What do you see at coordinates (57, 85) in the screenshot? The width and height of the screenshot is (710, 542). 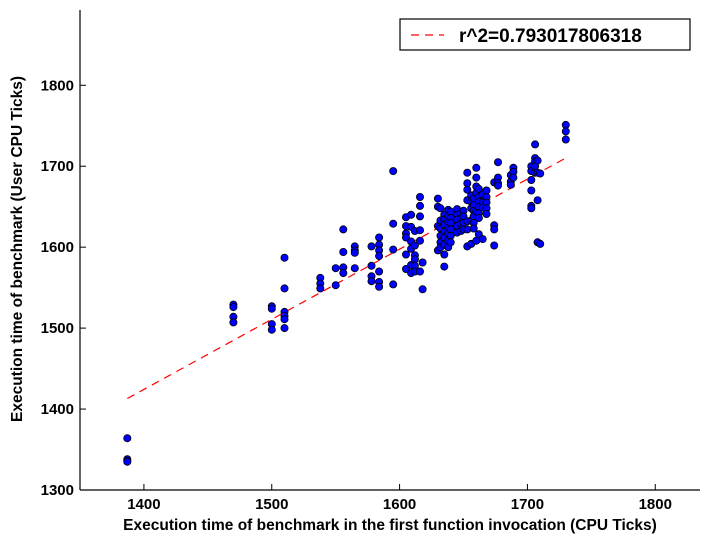 I see `y-tick-label: 1800` at bounding box center [57, 85].